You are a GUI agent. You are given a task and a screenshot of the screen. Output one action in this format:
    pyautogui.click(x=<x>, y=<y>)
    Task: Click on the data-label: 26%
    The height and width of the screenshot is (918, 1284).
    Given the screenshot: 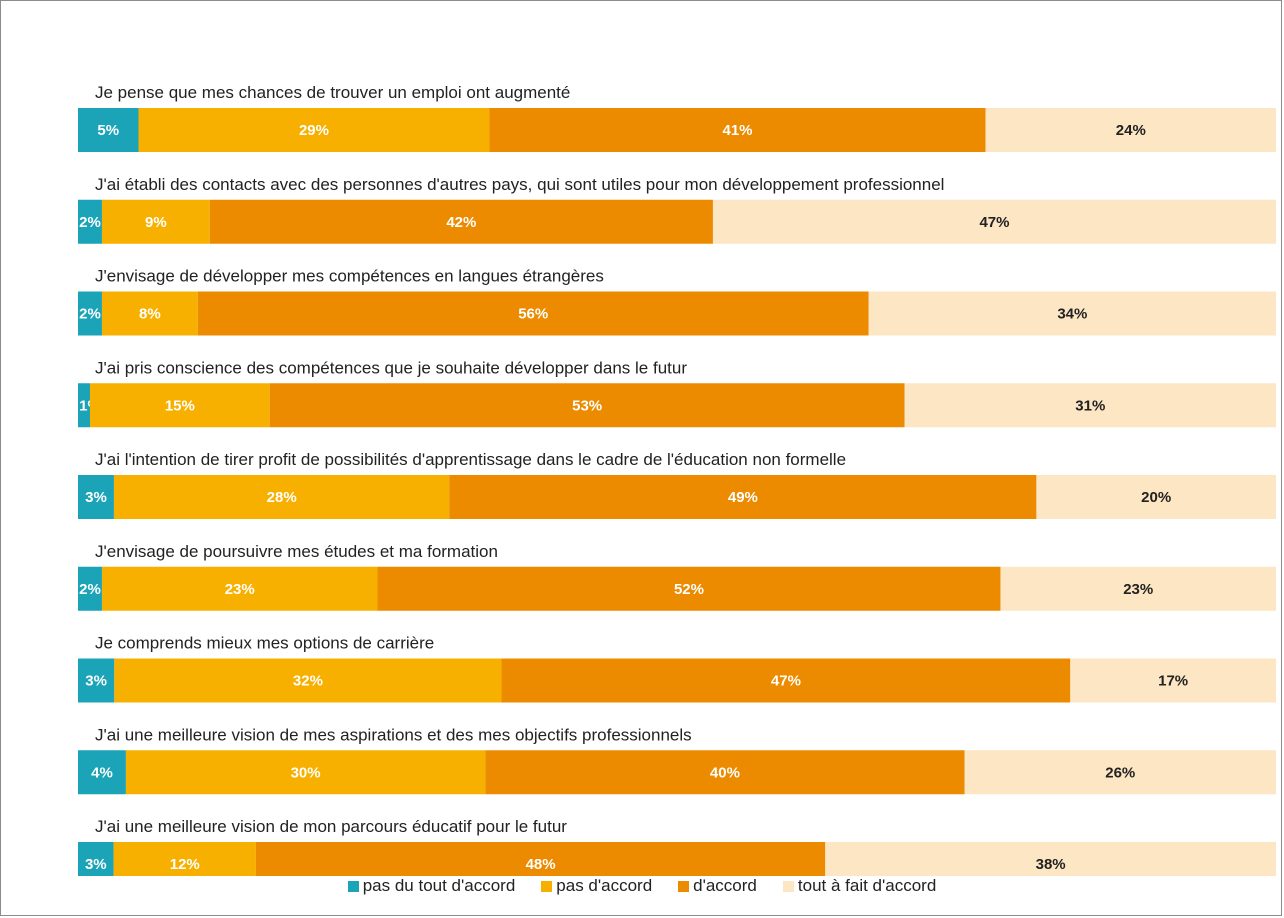 What is the action you would take?
    pyautogui.click(x=1120, y=772)
    